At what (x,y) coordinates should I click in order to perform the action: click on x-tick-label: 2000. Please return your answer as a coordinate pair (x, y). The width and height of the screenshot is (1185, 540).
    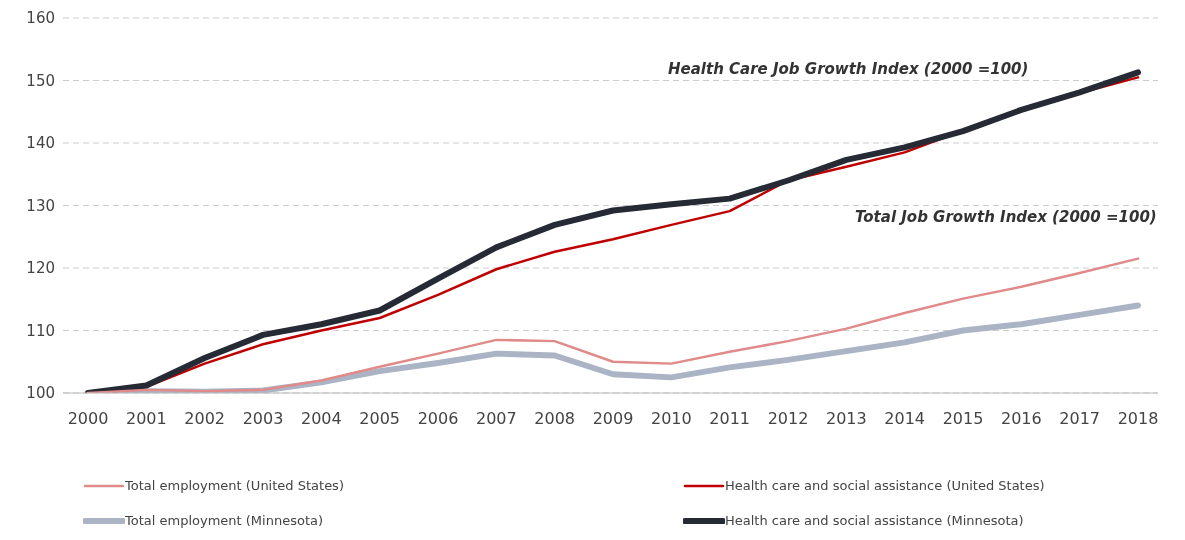
    Looking at the image, I should click on (88, 419).